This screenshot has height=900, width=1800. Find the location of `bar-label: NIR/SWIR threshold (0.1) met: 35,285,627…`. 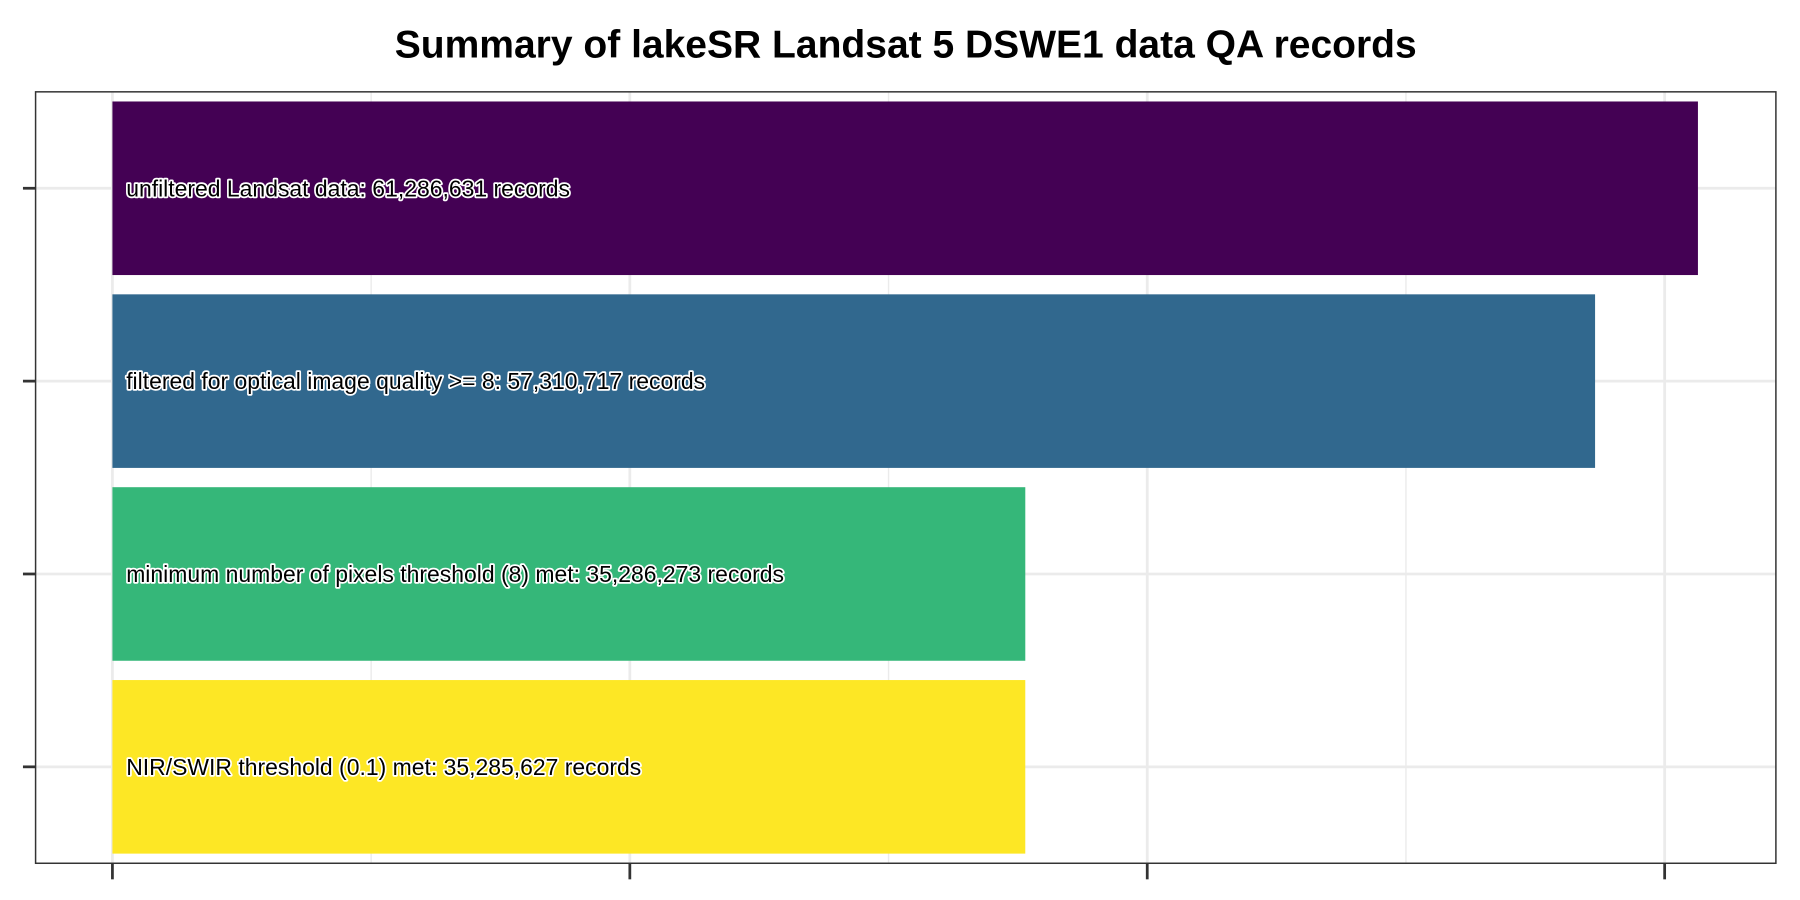

bar-label: NIR/SWIR threshold (0.1) met: 35,285,627… is located at coordinates (383, 767).